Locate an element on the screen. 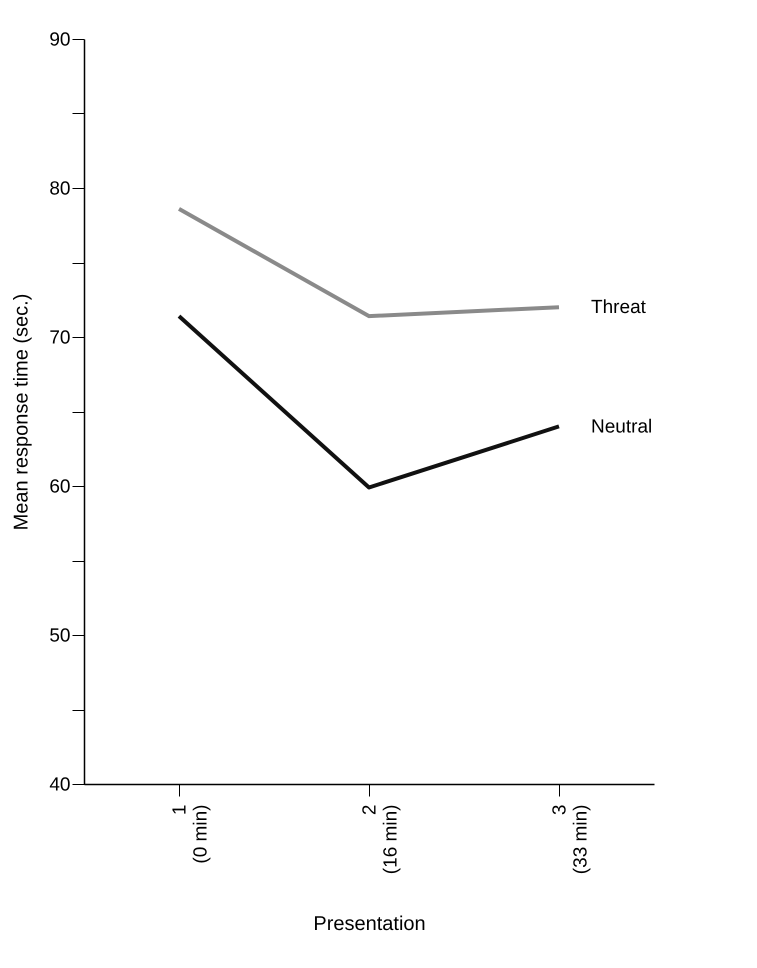 Image resolution: width=757 pixels, height=968 pixels. x-tick-label: 1 (0 min) is located at coordinates (191, 834).